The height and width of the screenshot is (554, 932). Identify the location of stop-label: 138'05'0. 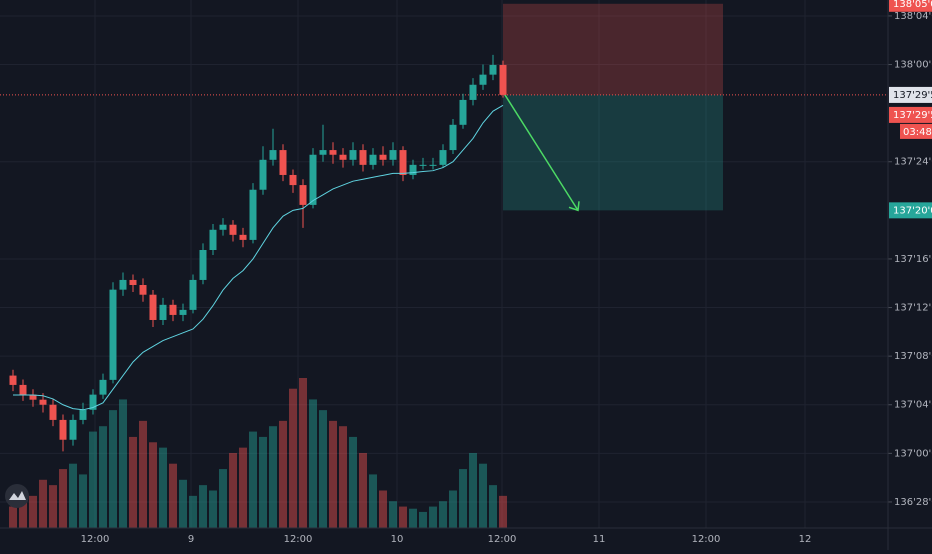
(912, 5).